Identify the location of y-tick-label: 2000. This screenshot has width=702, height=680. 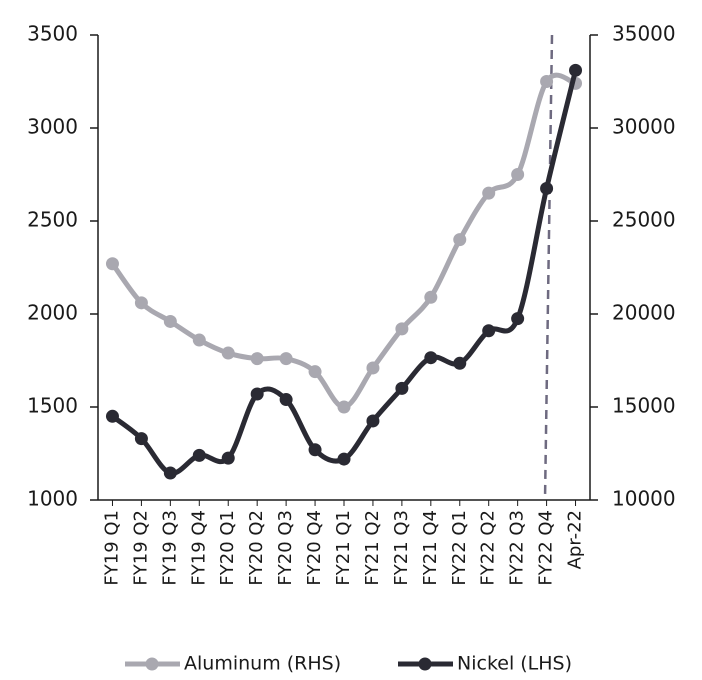
(52, 313).